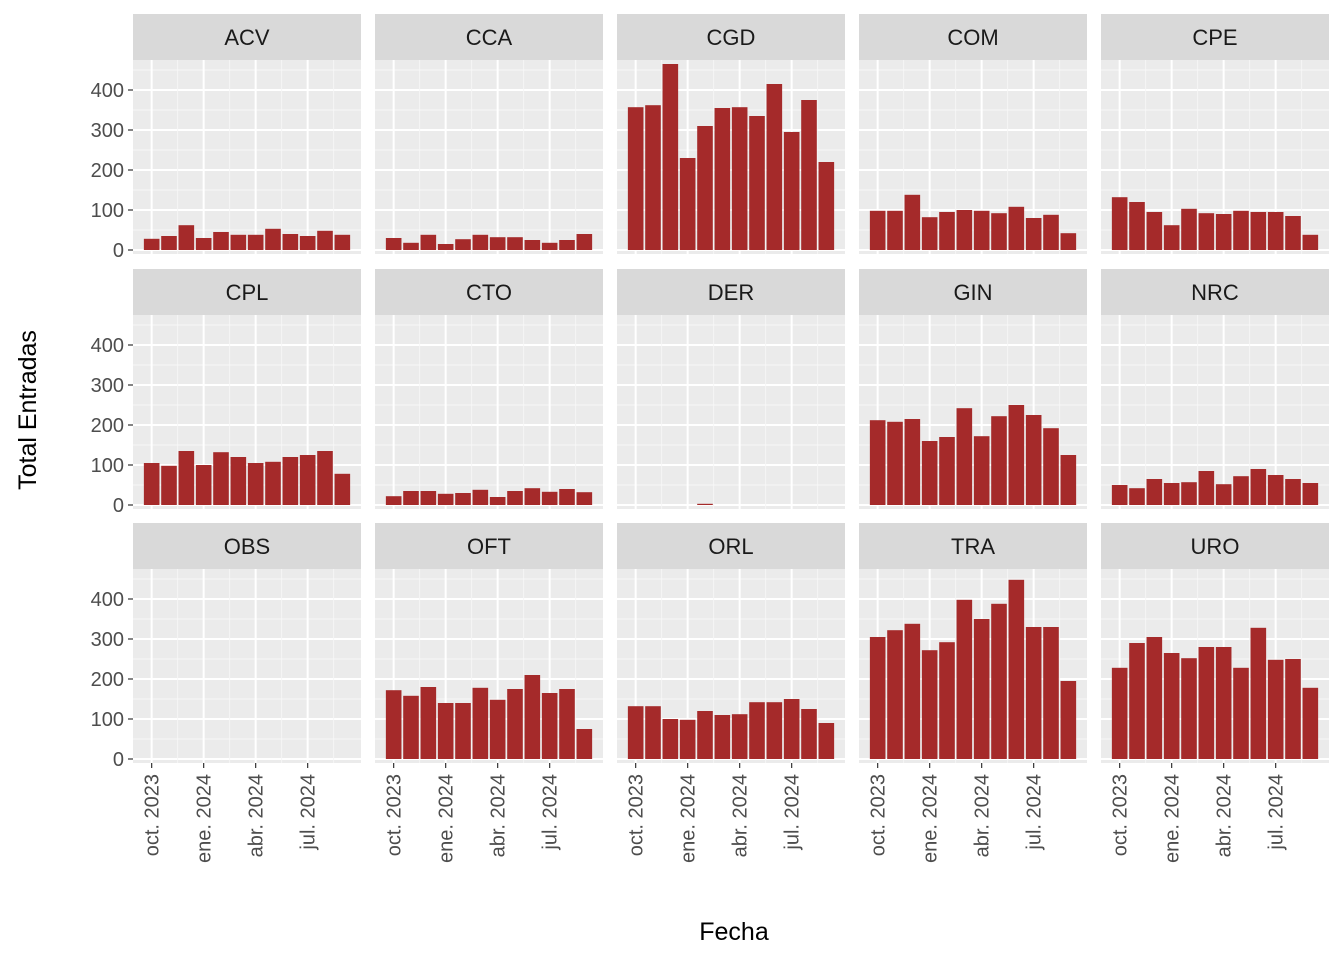 This screenshot has height=960, width=1344. Describe the element at coordinates (973, 134) in the screenshot. I see `facet-com: COM` at that location.